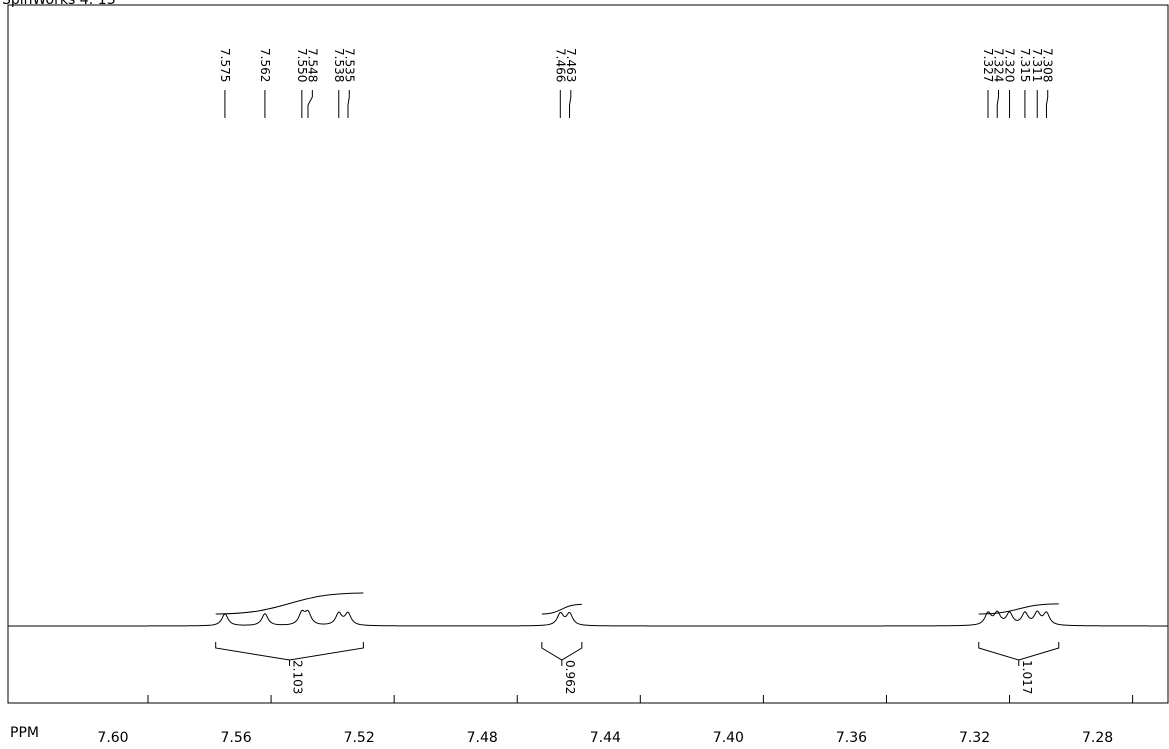 The width and height of the screenshot is (1169, 749). Describe the element at coordinates (571, 65) in the screenshot. I see `peak-label: 7.463` at that location.